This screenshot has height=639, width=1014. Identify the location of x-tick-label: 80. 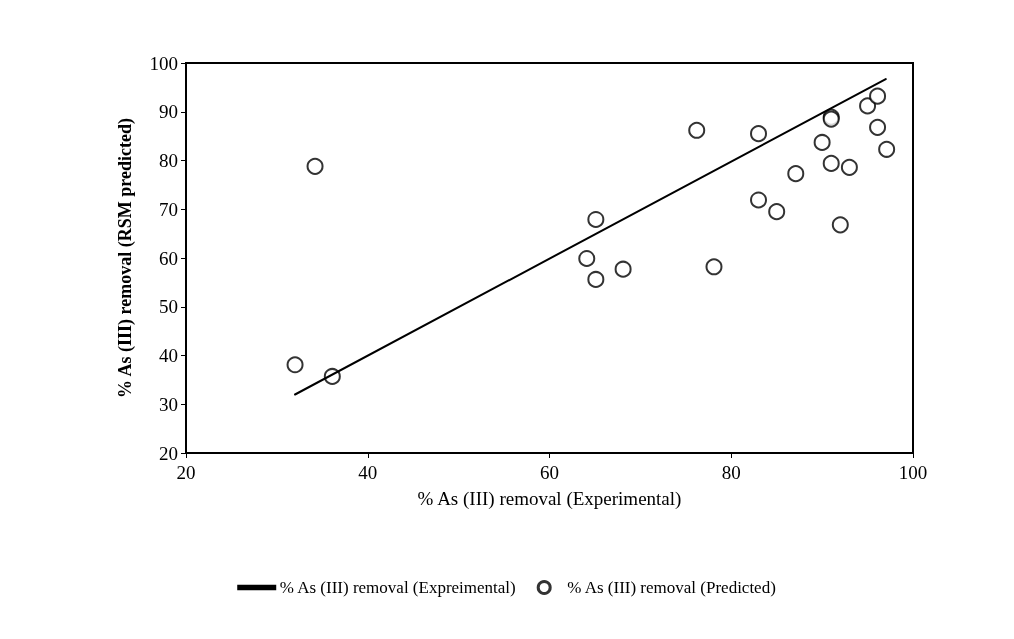
(731, 472).